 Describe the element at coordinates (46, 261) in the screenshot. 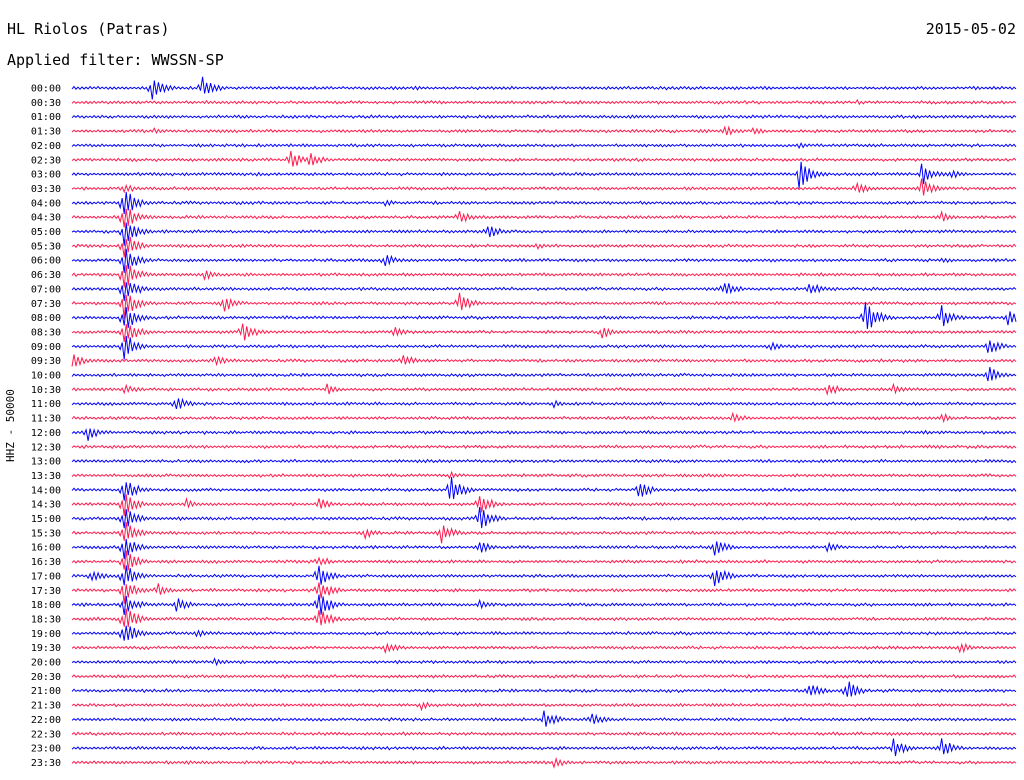

I see `time-tick-label: 06:00` at that location.